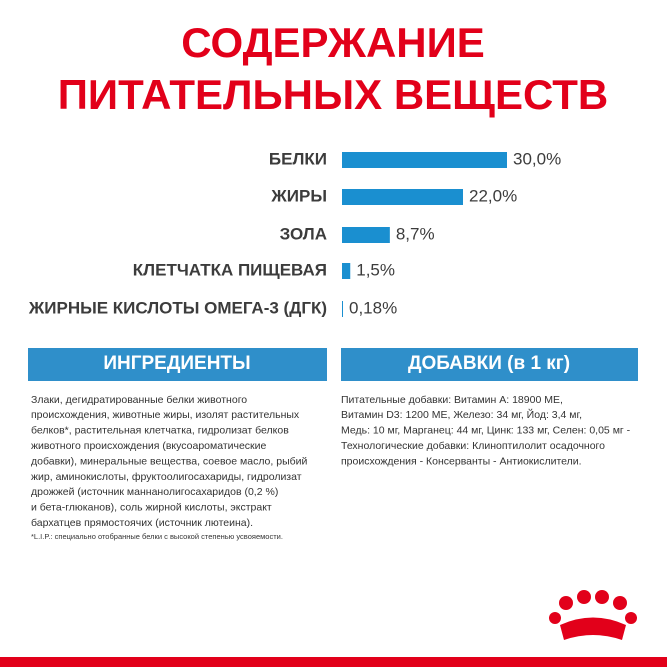  What do you see at coordinates (373, 307) in the screenshot?
I see `value-label: 0,18%` at bounding box center [373, 307].